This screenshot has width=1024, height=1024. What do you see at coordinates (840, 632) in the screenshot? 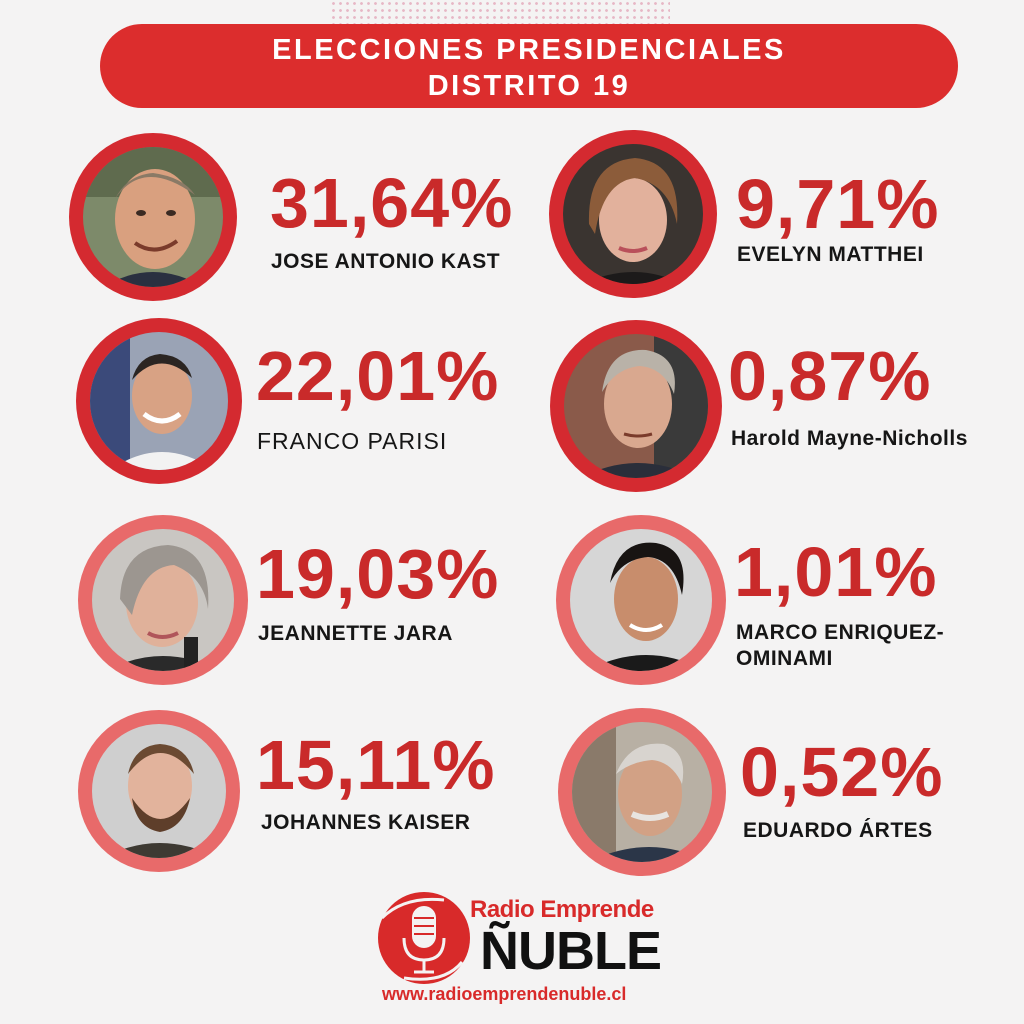
I see `name-enriquez-ominami-line1: MARCO ENRIQUEZ-` at bounding box center [840, 632].